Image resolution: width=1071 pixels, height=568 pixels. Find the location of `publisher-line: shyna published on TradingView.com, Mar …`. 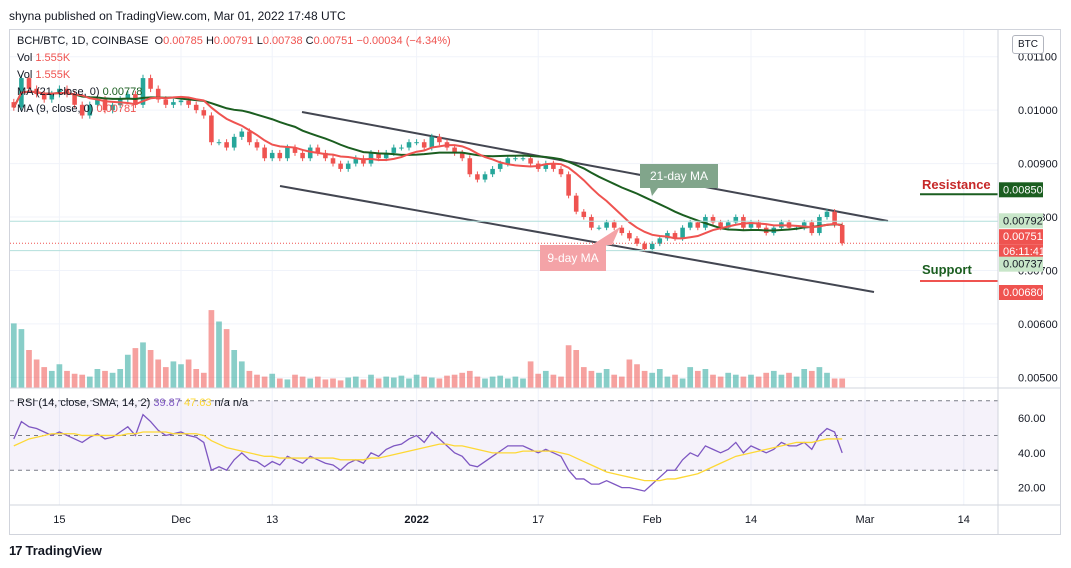

publisher-line: shyna published on TradingView.com, Mar … is located at coordinates (177, 16).